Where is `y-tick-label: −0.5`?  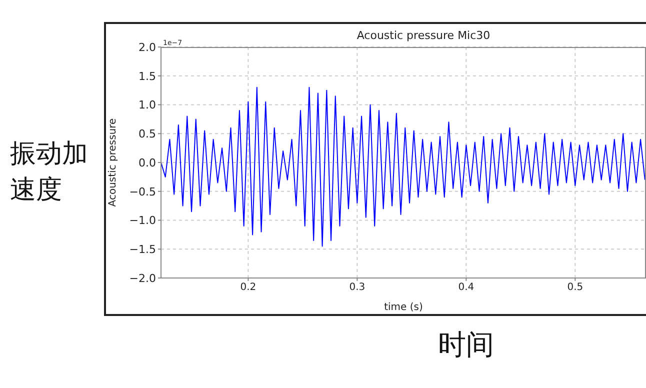 y-tick-label: −0.5 is located at coordinates (142, 191).